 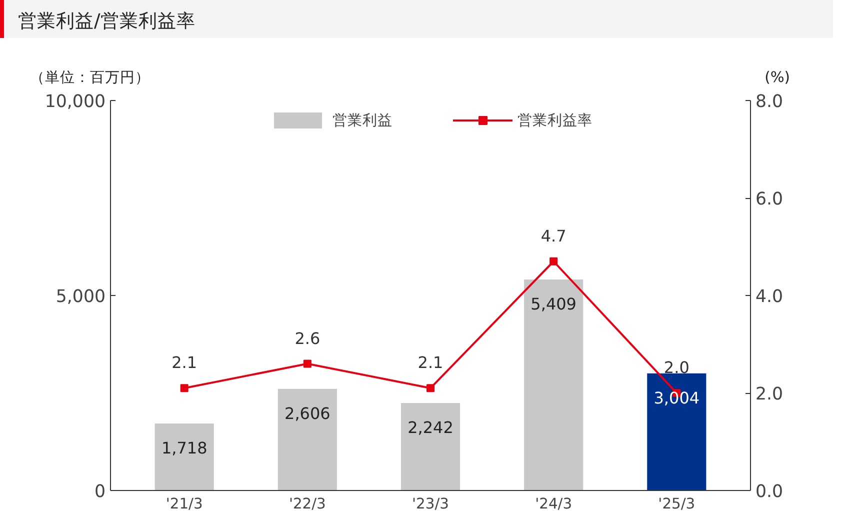 I want to click on y-tick-label: 5,000, so click(x=81, y=297).